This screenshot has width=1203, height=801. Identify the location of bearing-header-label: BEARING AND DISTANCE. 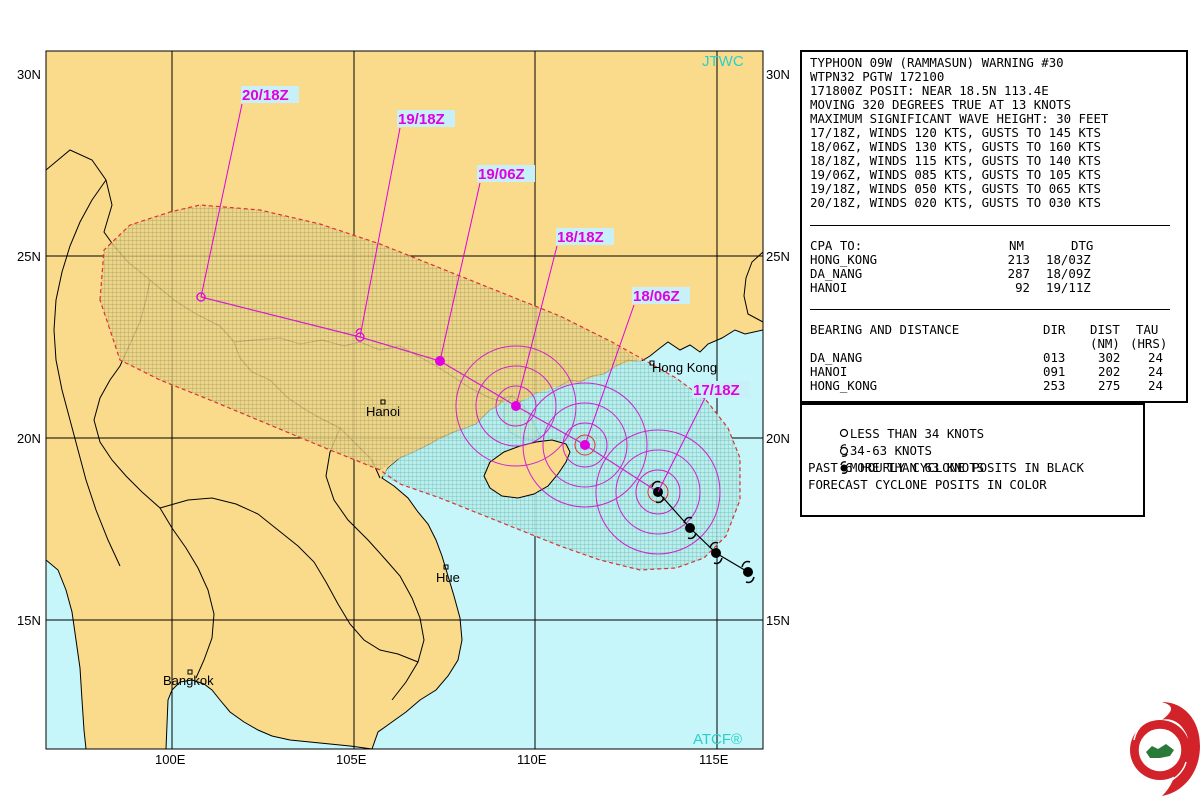
(885, 329).